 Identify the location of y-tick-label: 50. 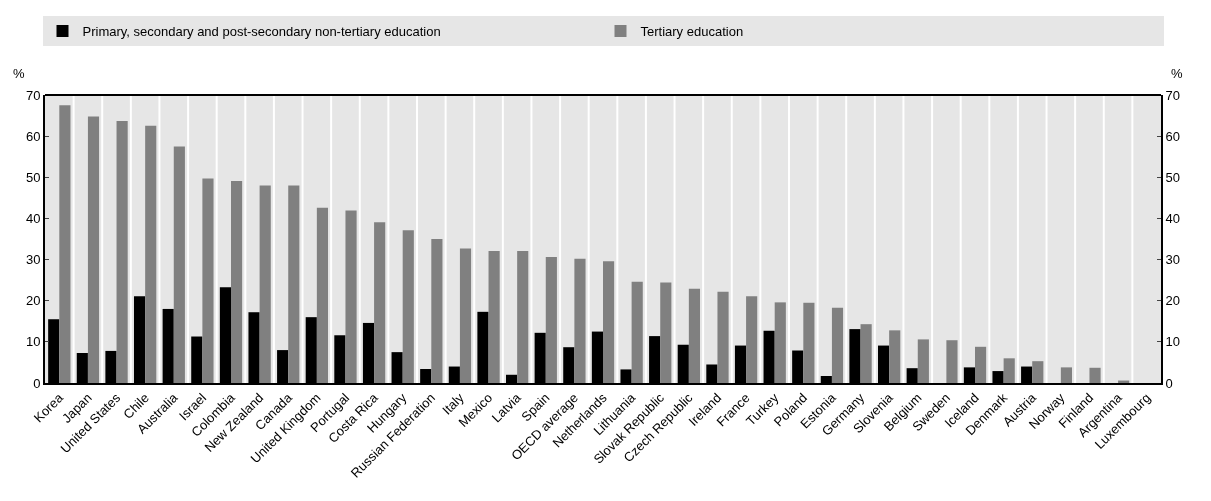
(33, 177).